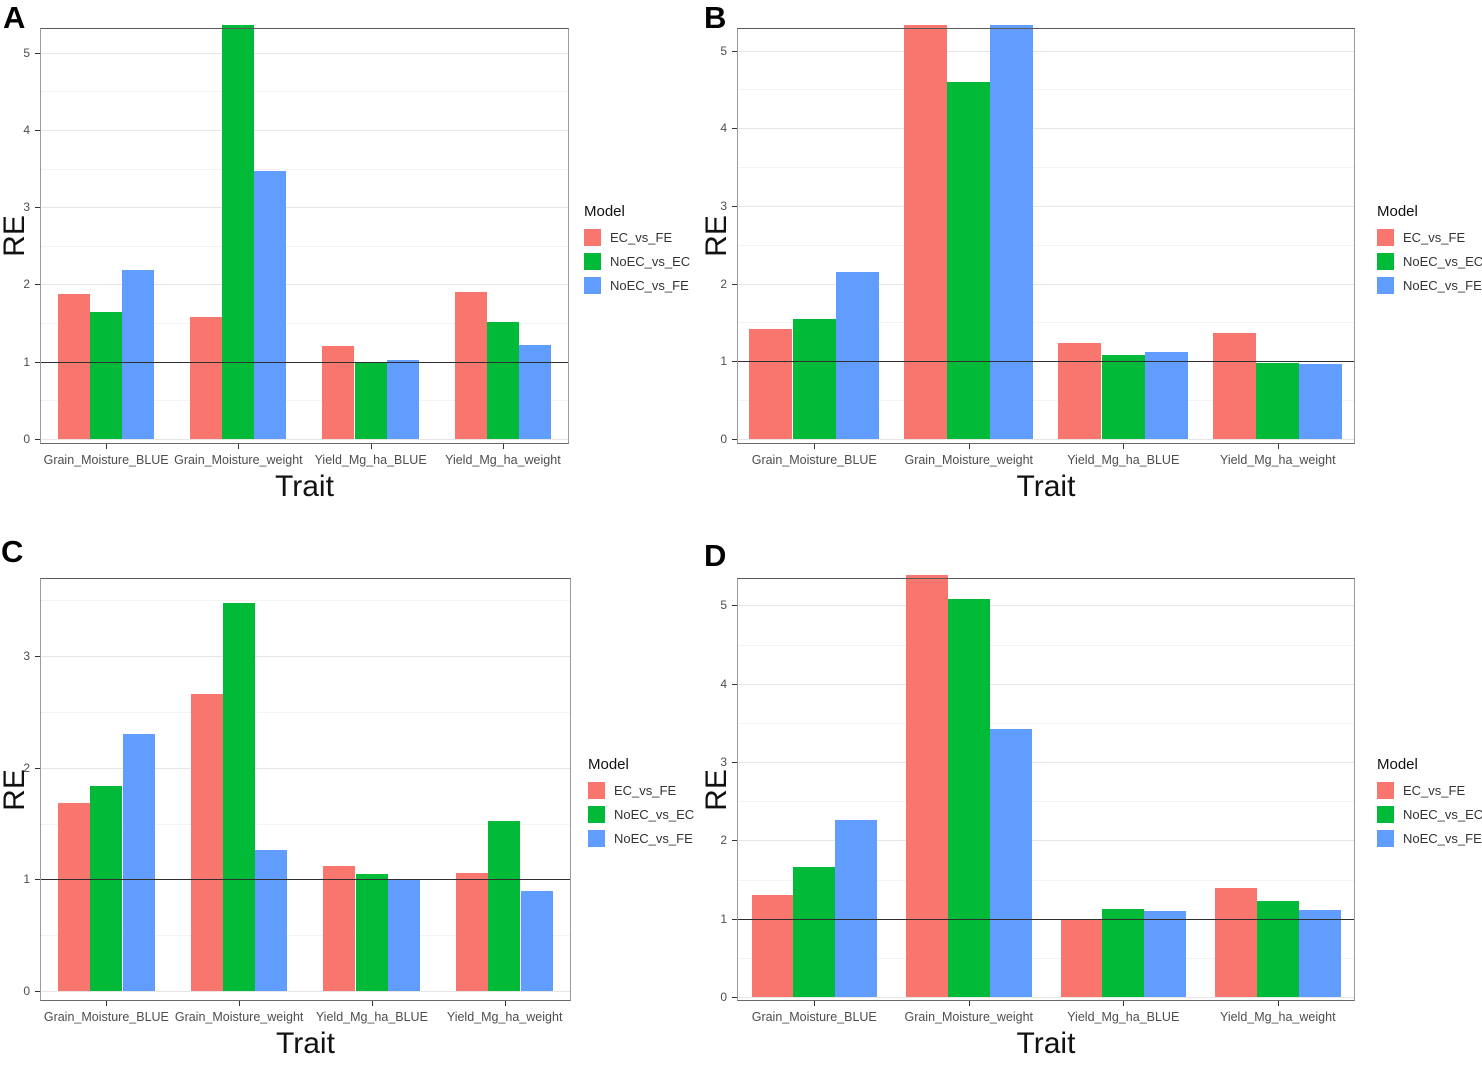 This screenshot has width=1482, height=1066. Describe the element at coordinates (715, 555) in the screenshot. I see `panel-letter-d: D` at that location.